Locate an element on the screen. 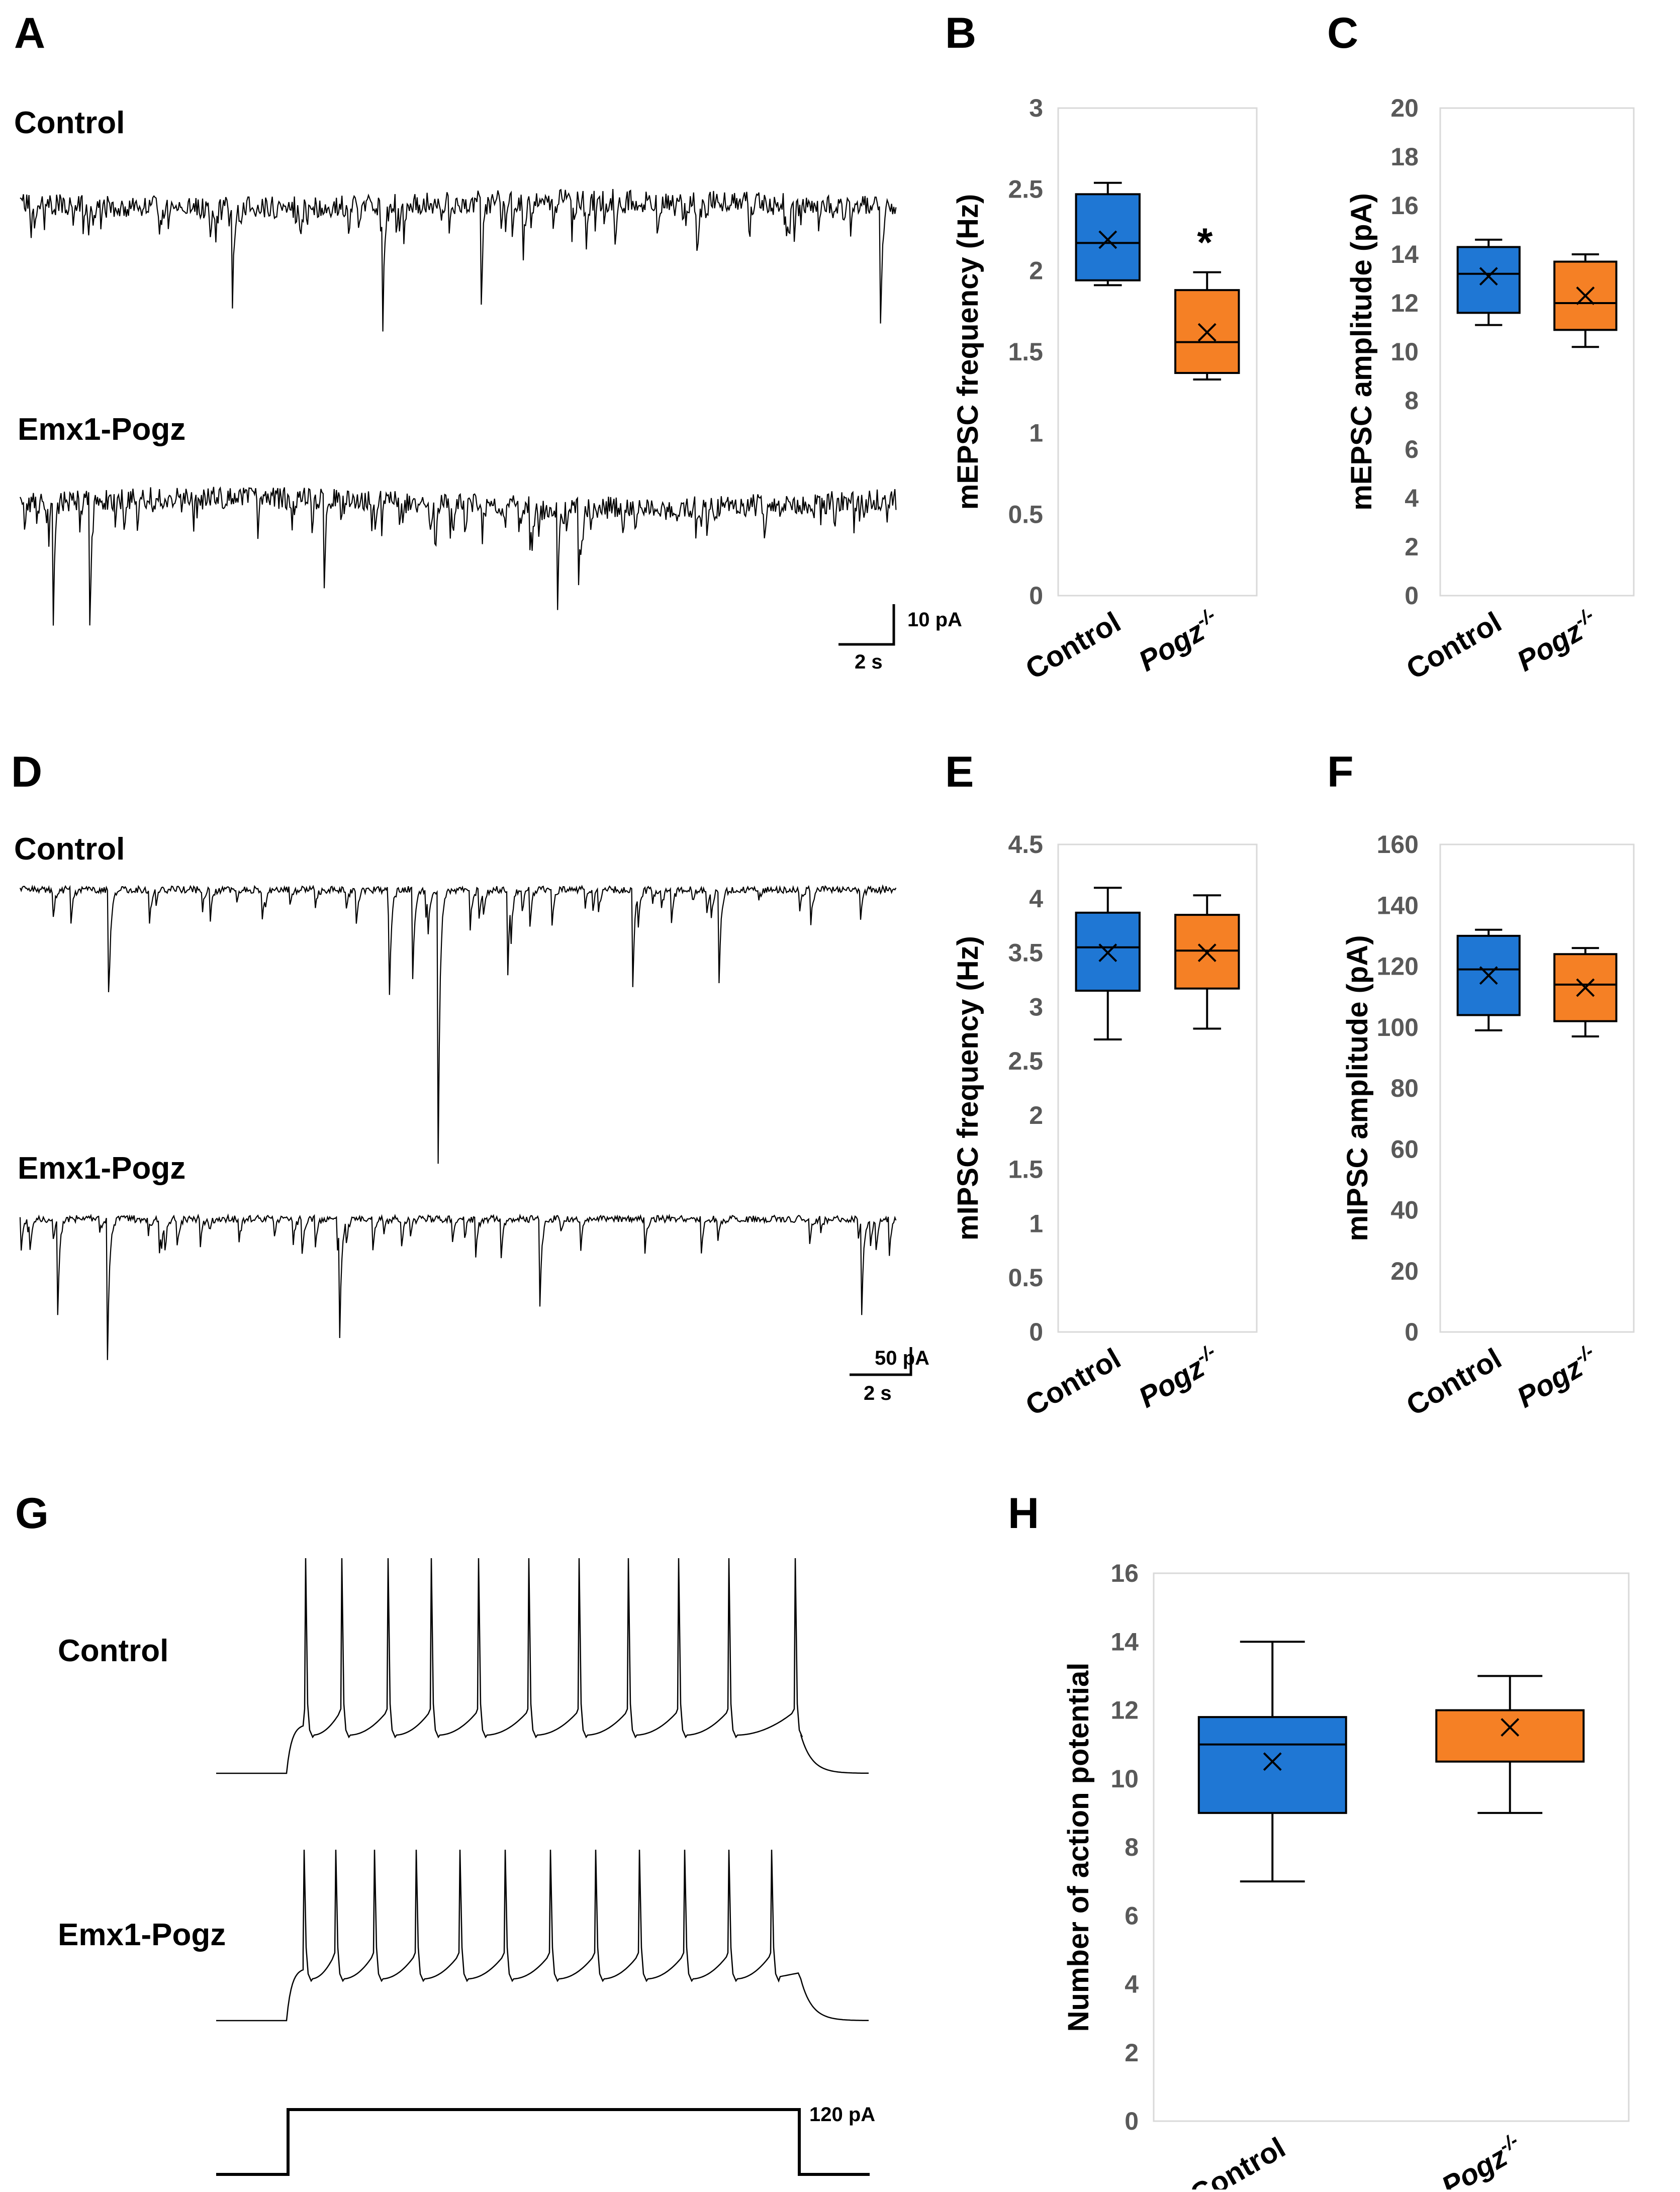 The image size is (1680, 2192). trace-g-control is located at coordinates (542, 1666).